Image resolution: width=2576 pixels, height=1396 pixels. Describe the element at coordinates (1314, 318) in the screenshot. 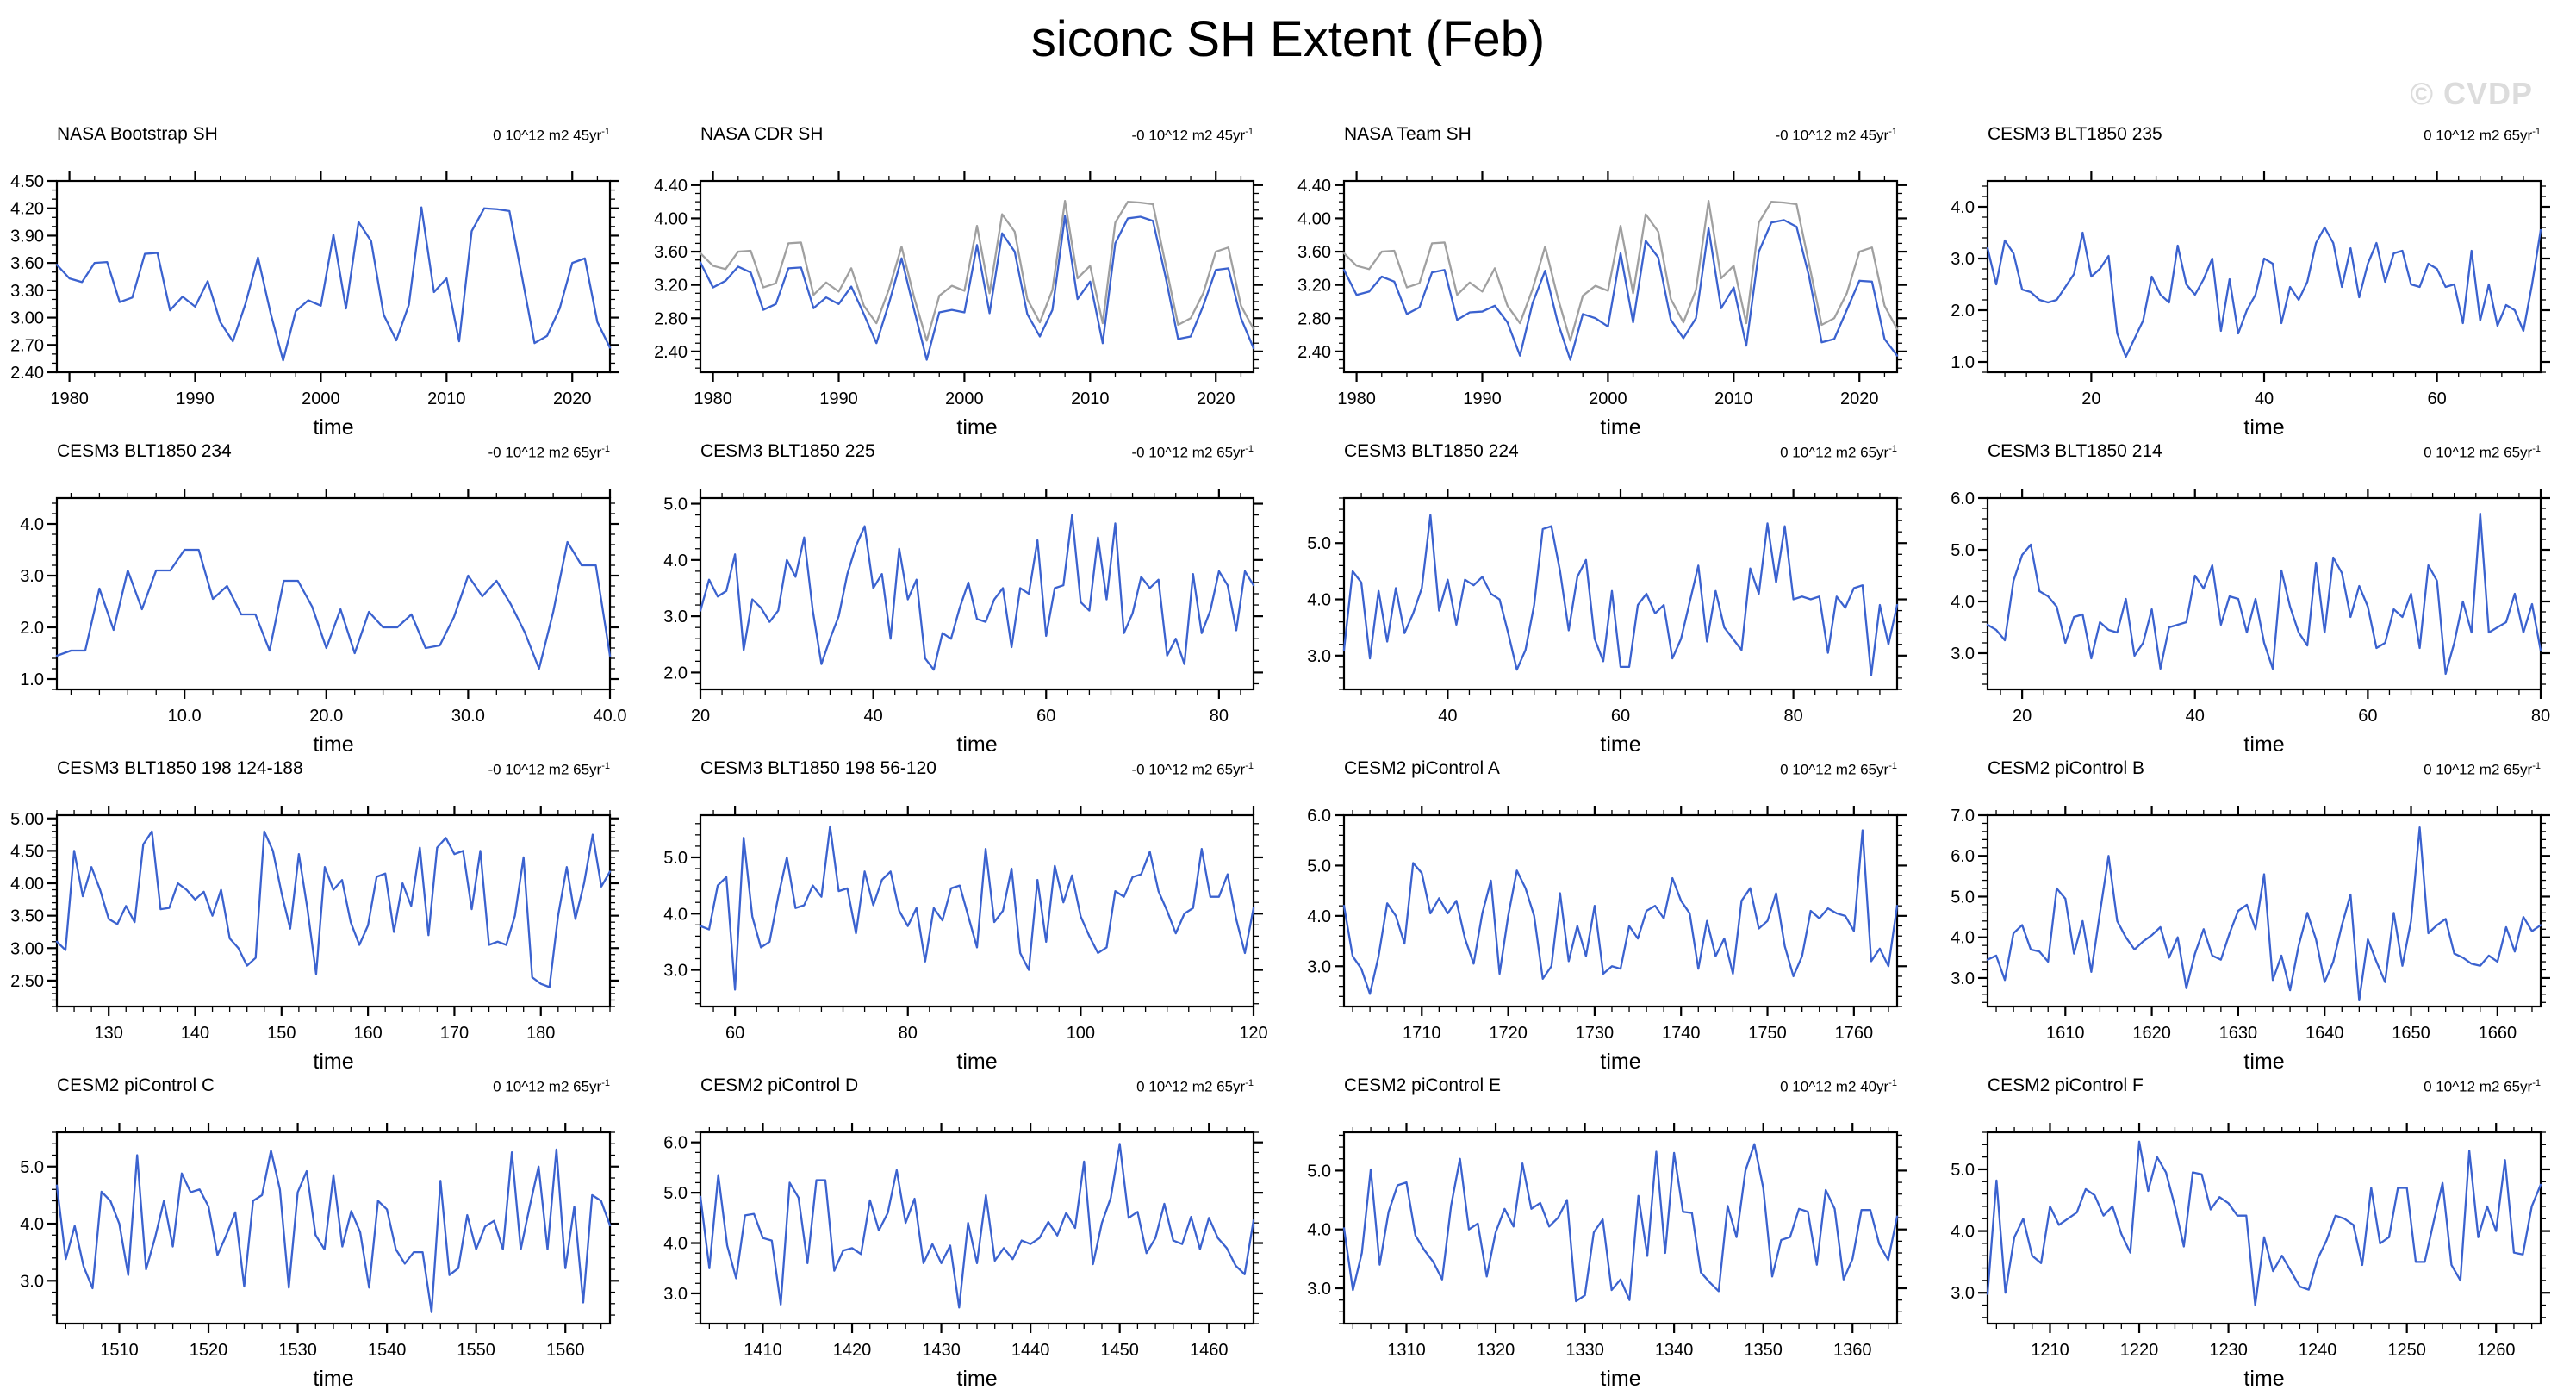

I see `y-tick-label: 2.80` at that location.